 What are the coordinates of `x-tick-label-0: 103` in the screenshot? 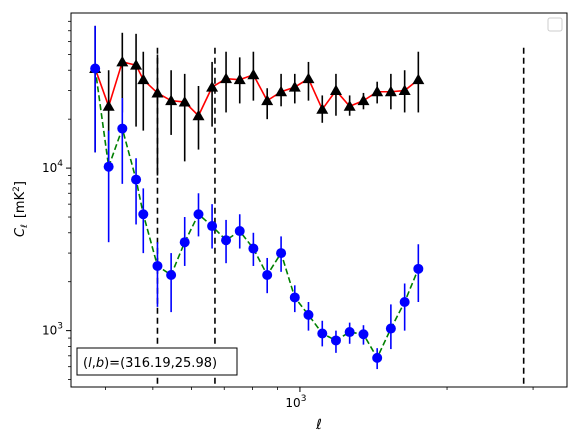 It's located at (295, 402).